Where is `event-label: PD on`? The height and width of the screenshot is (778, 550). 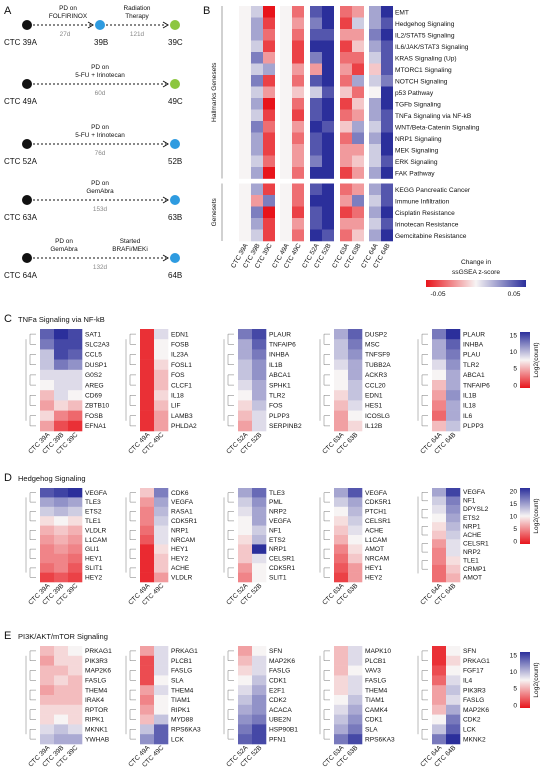 event-label: PD on is located at coordinates (68, 8).